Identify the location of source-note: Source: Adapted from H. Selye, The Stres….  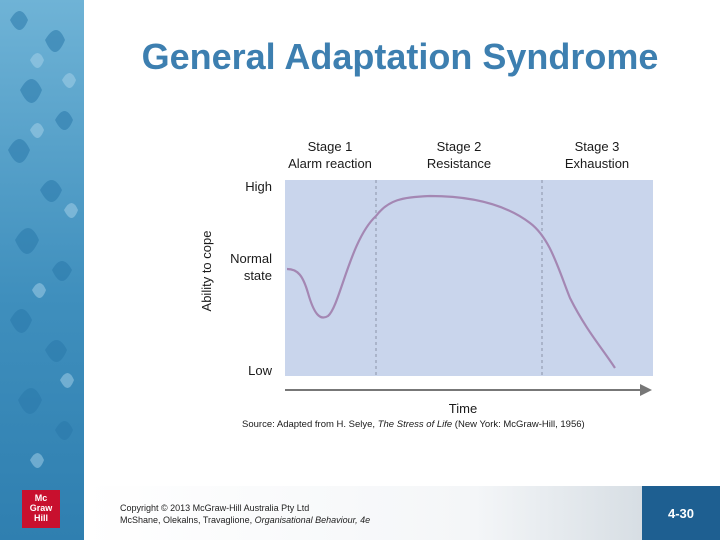
(413, 424).